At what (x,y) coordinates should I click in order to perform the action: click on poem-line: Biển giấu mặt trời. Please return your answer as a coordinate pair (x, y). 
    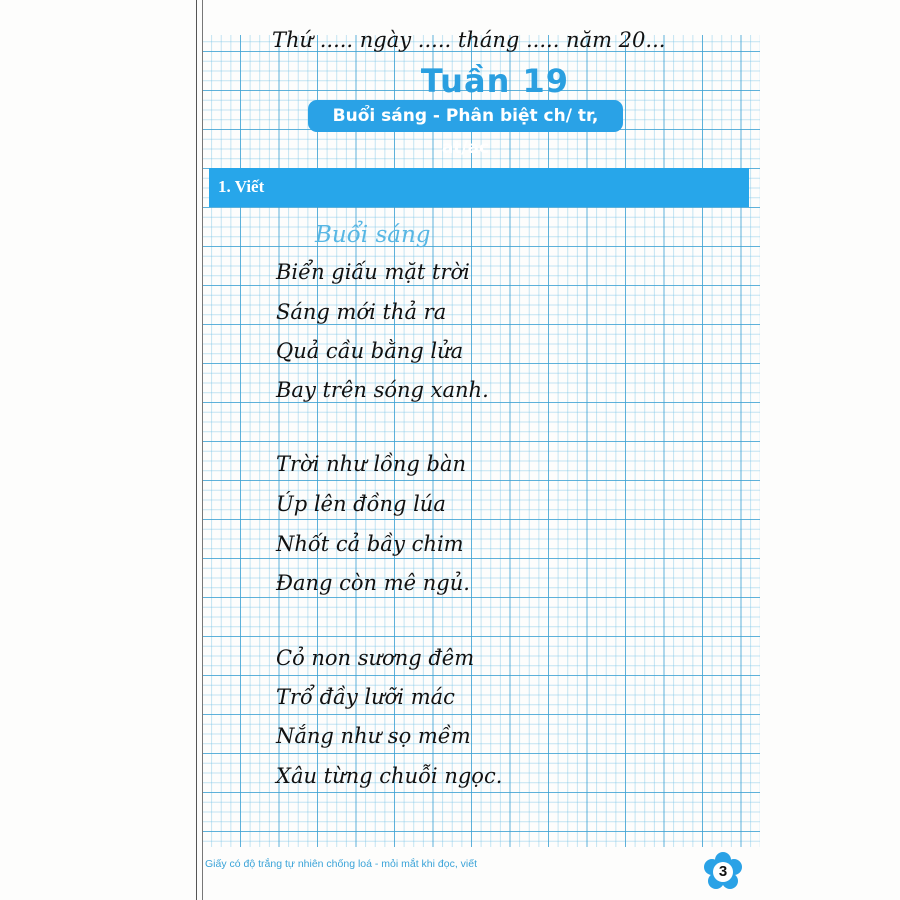
    Looking at the image, I should click on (373, 272).